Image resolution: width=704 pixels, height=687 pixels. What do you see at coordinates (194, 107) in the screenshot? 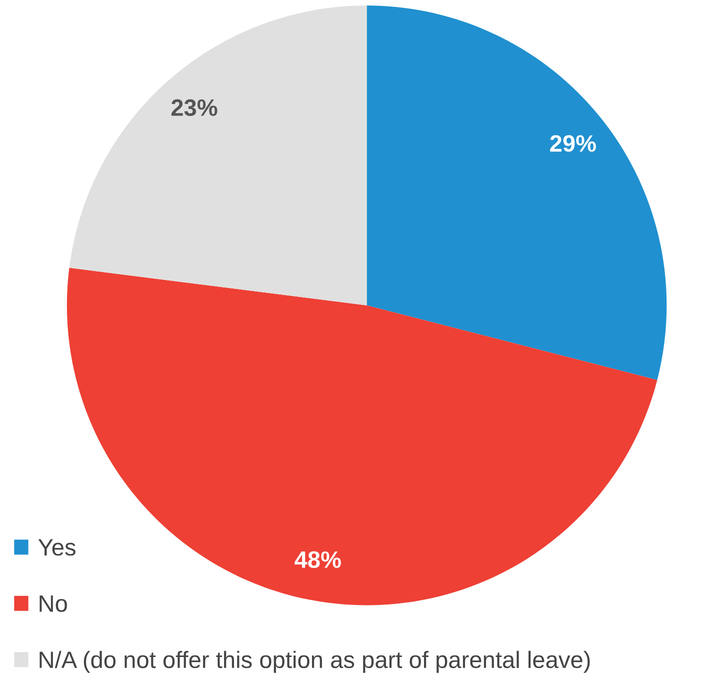
I see `data-label: 23%` at bounding box center [194, 107].